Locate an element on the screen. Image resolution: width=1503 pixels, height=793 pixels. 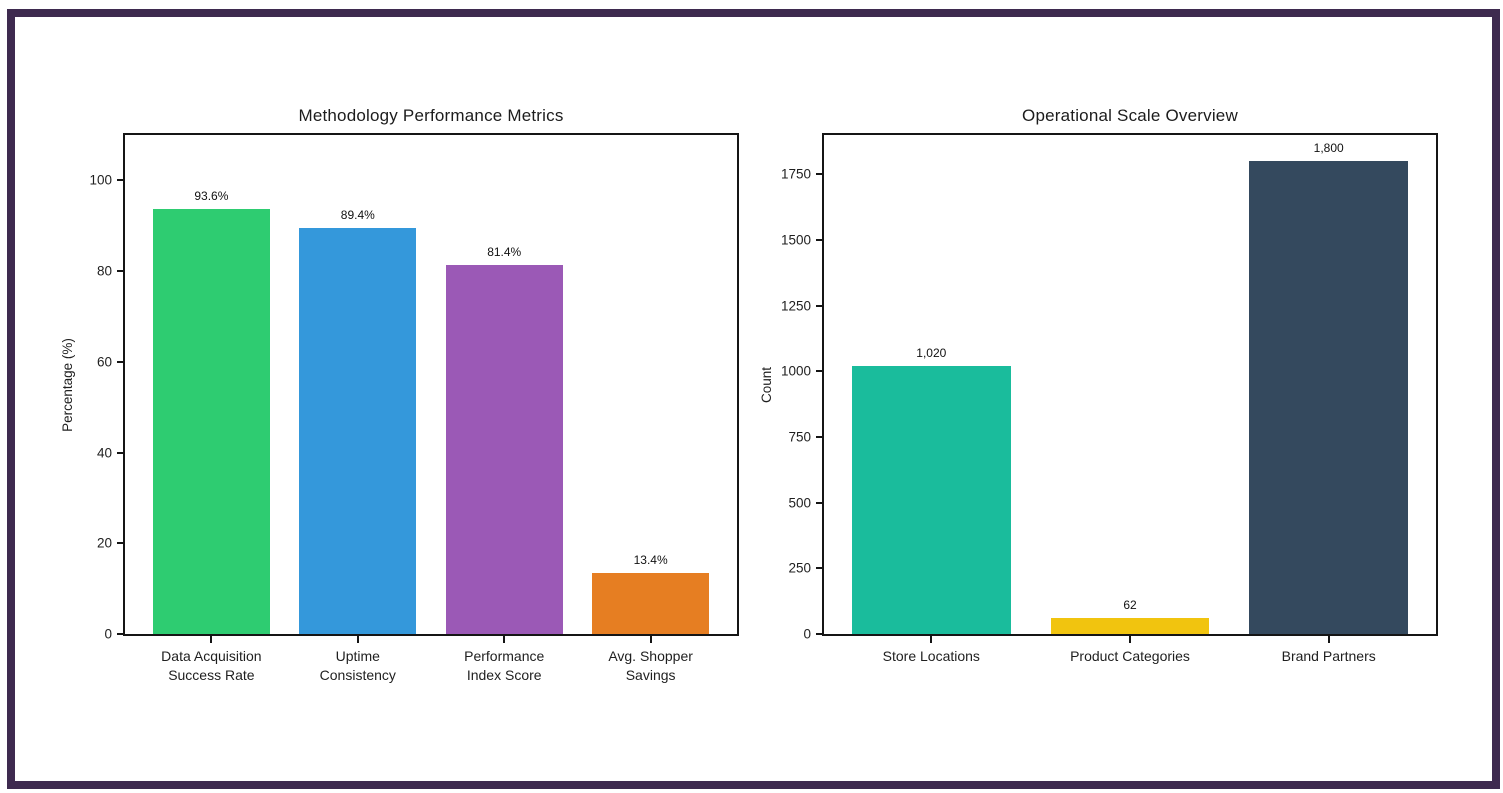
bar-value-label: 89.4% is located at coordinates (357, 215).